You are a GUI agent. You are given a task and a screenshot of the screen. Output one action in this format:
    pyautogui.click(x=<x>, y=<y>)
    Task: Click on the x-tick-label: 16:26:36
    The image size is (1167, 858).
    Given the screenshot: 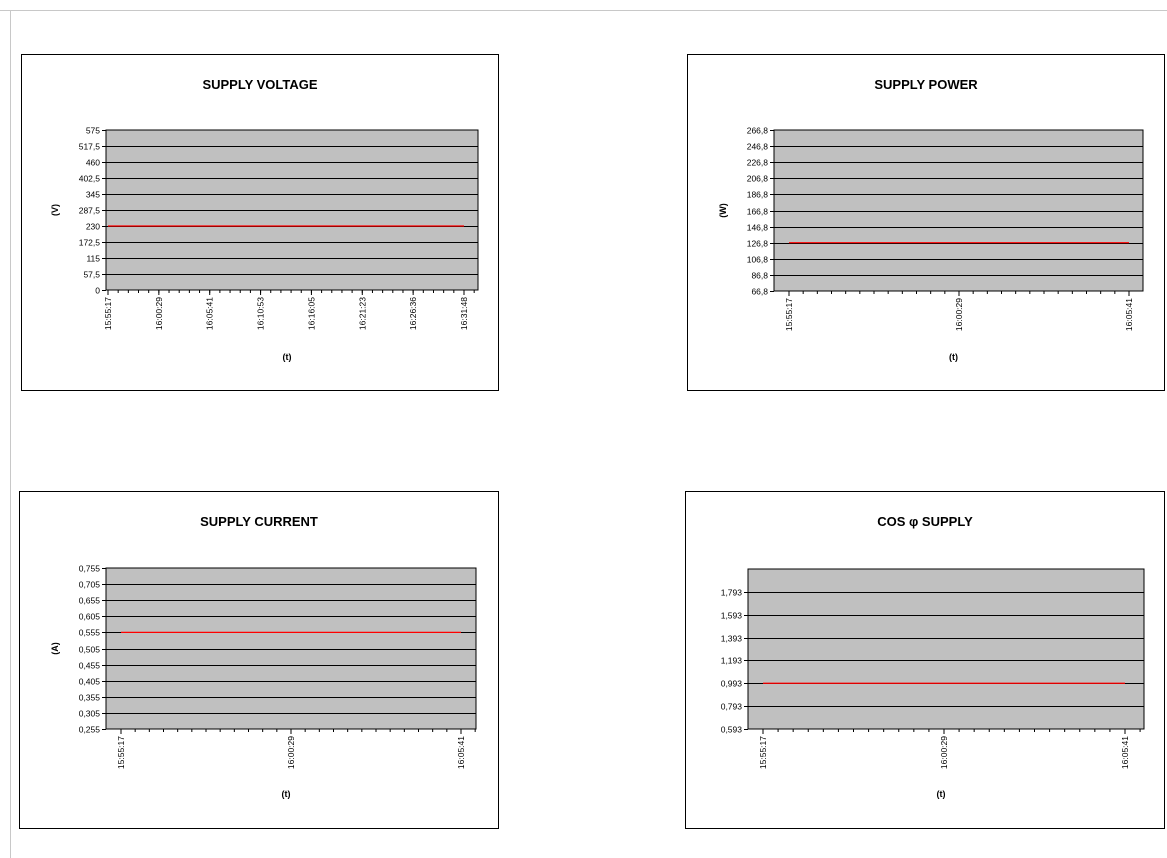 What is the action you would take?
    pyautogui.click(x=413, y=313)
    